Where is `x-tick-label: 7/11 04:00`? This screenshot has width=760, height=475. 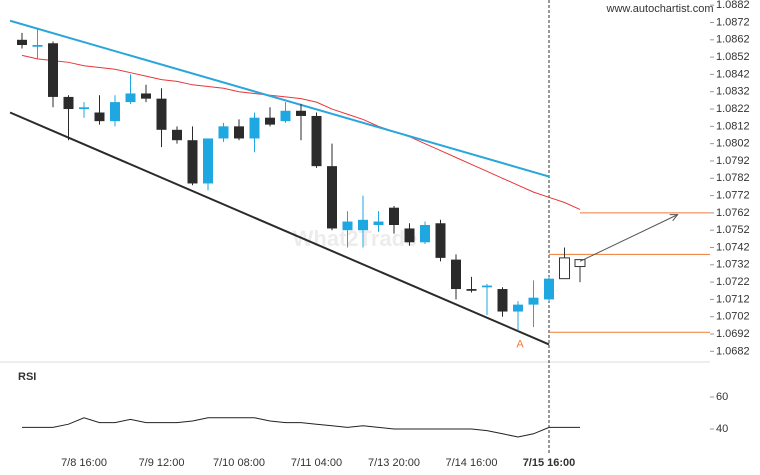
x-tick-label: 7/11 04:00 is located at coordinates (316, 463).